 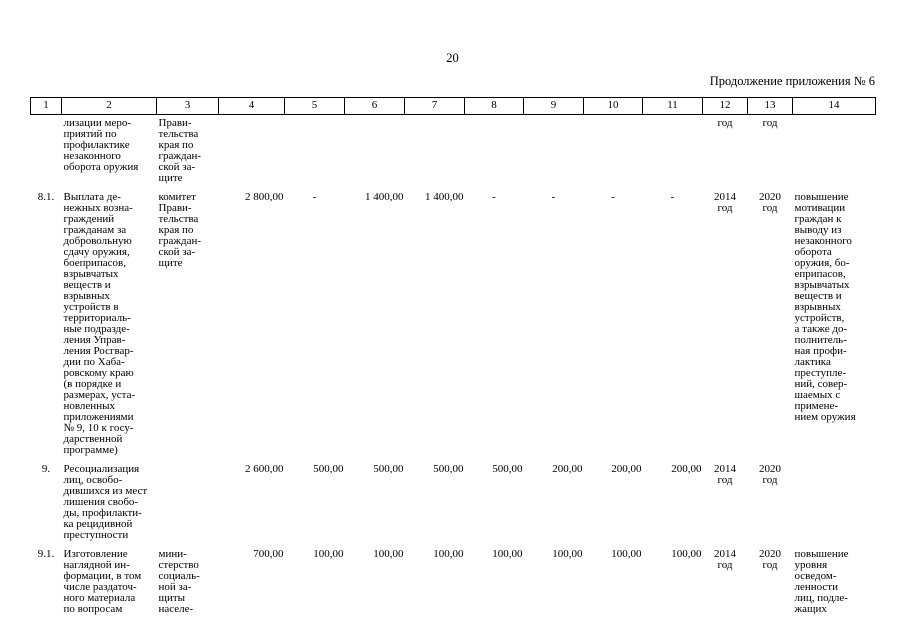 What do you see at coordinates (251, 106) in the screenshot?
I see `header-cell: 4` at bounding box center [251, 106].